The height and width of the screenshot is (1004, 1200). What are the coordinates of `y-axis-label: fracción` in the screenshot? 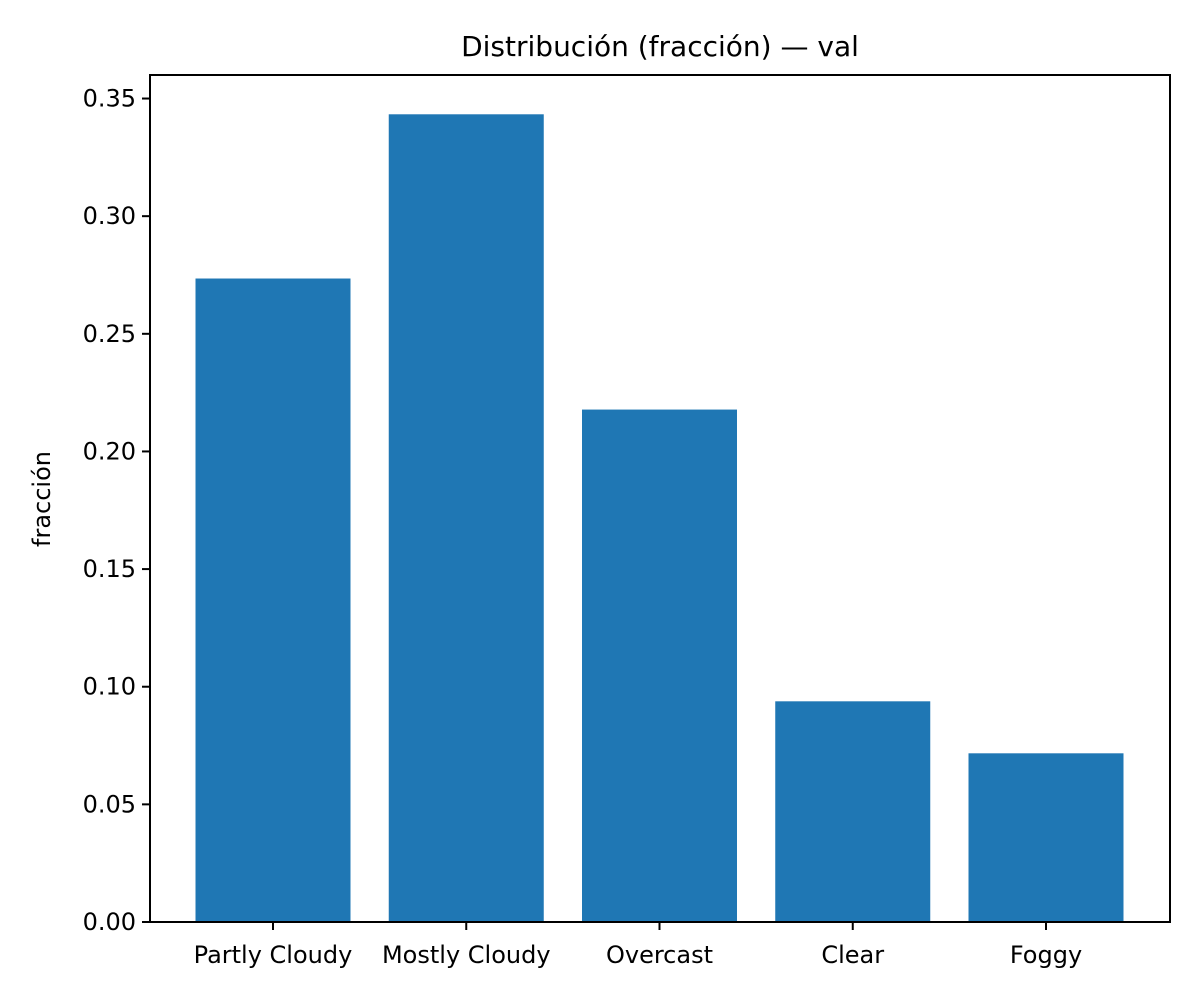 It's located at (42, 499).